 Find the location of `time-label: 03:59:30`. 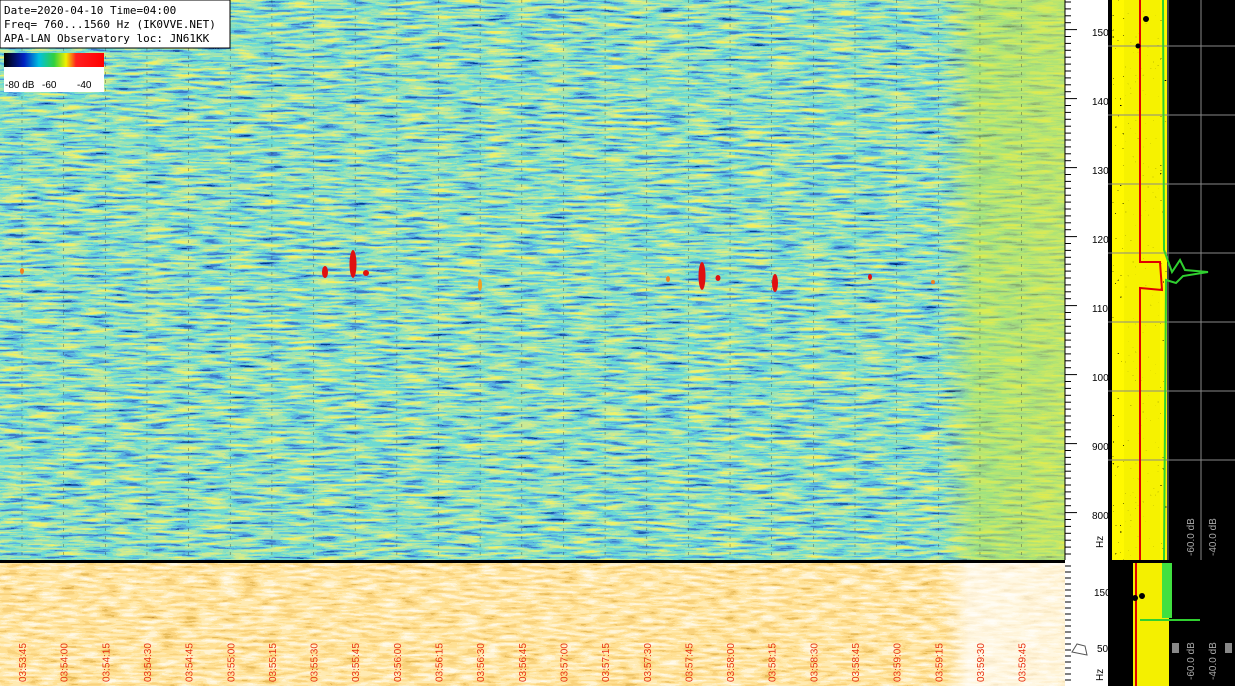

time-label: 03:59:30 is located at coordinates (981, 662).